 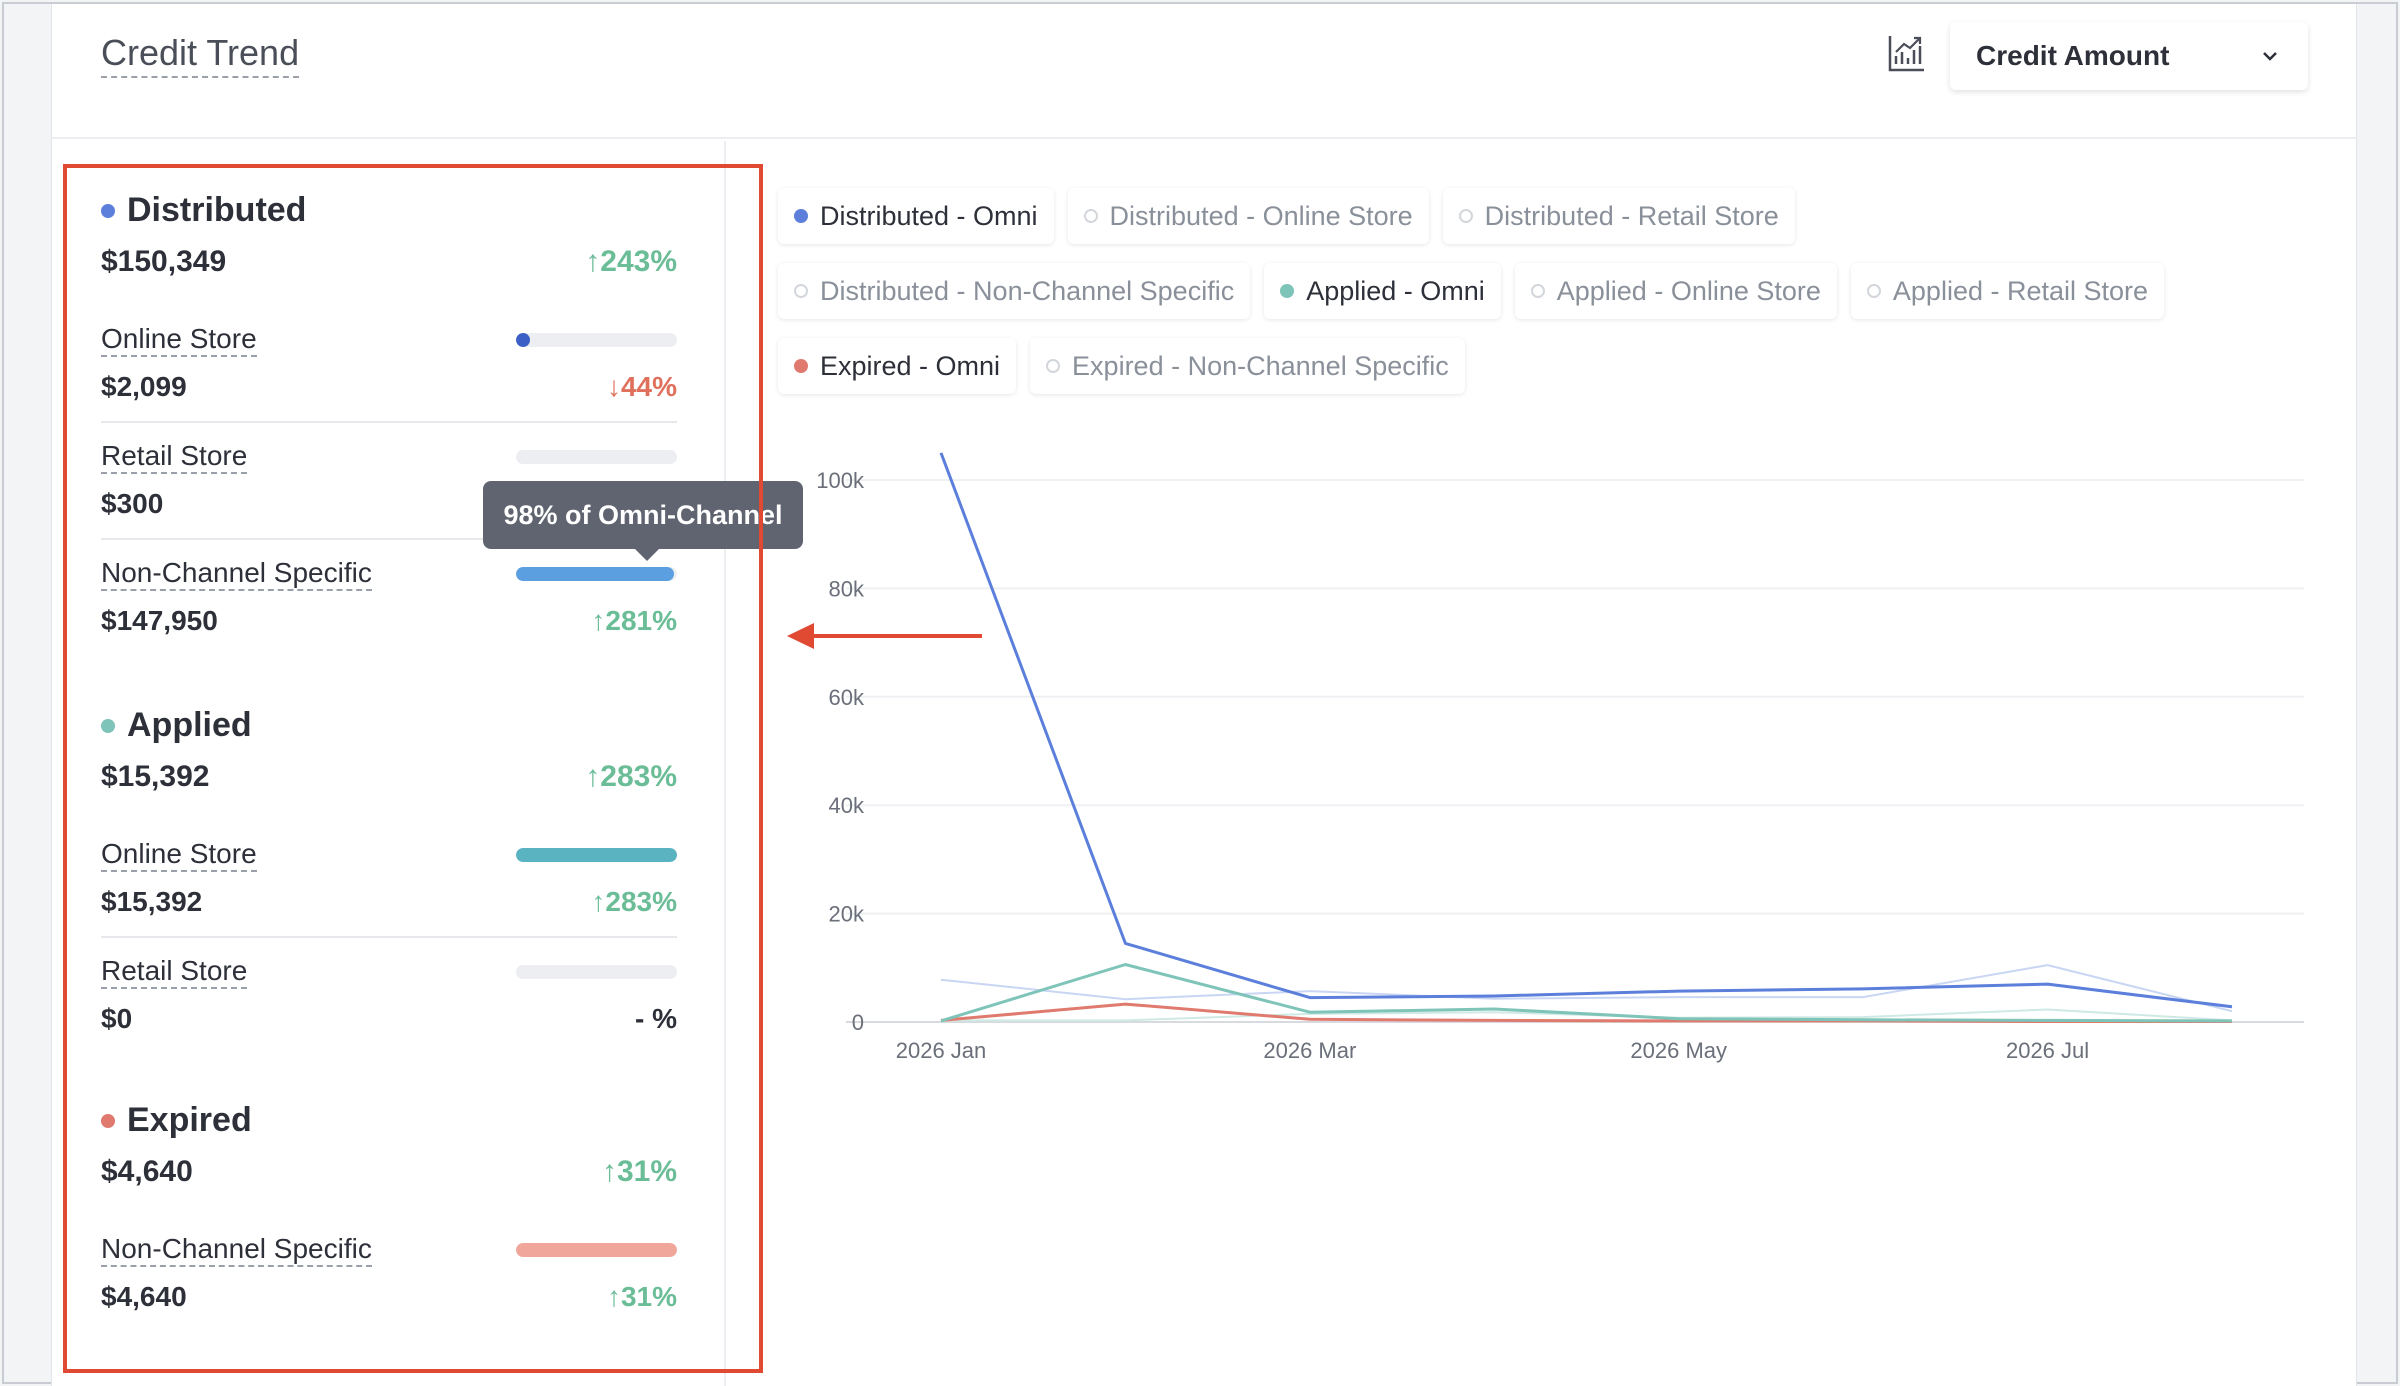 What do you see at coordinates (634, 901) in the screenshot?
I see `channel-change-percent: ↑283%` at bounding box center [634, 901].